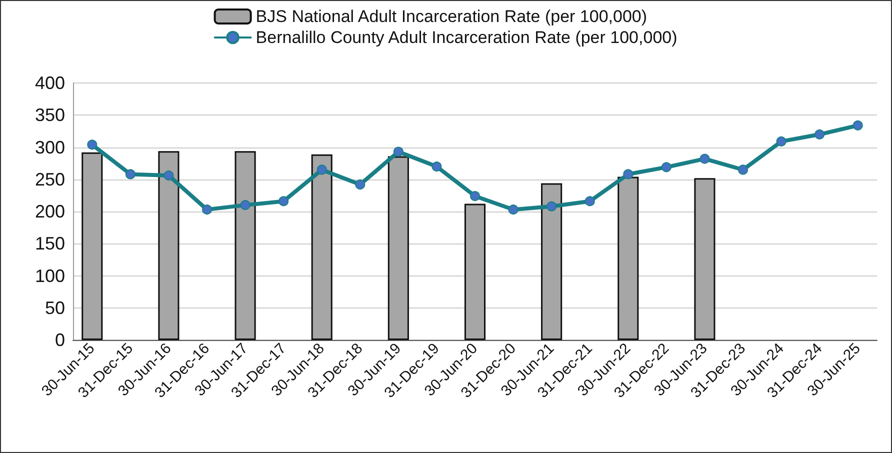 The image size is (892, 453). Describe the element at coordinates (49, 244) in the screenshot. I see `y-tick-label: 150` at that location.